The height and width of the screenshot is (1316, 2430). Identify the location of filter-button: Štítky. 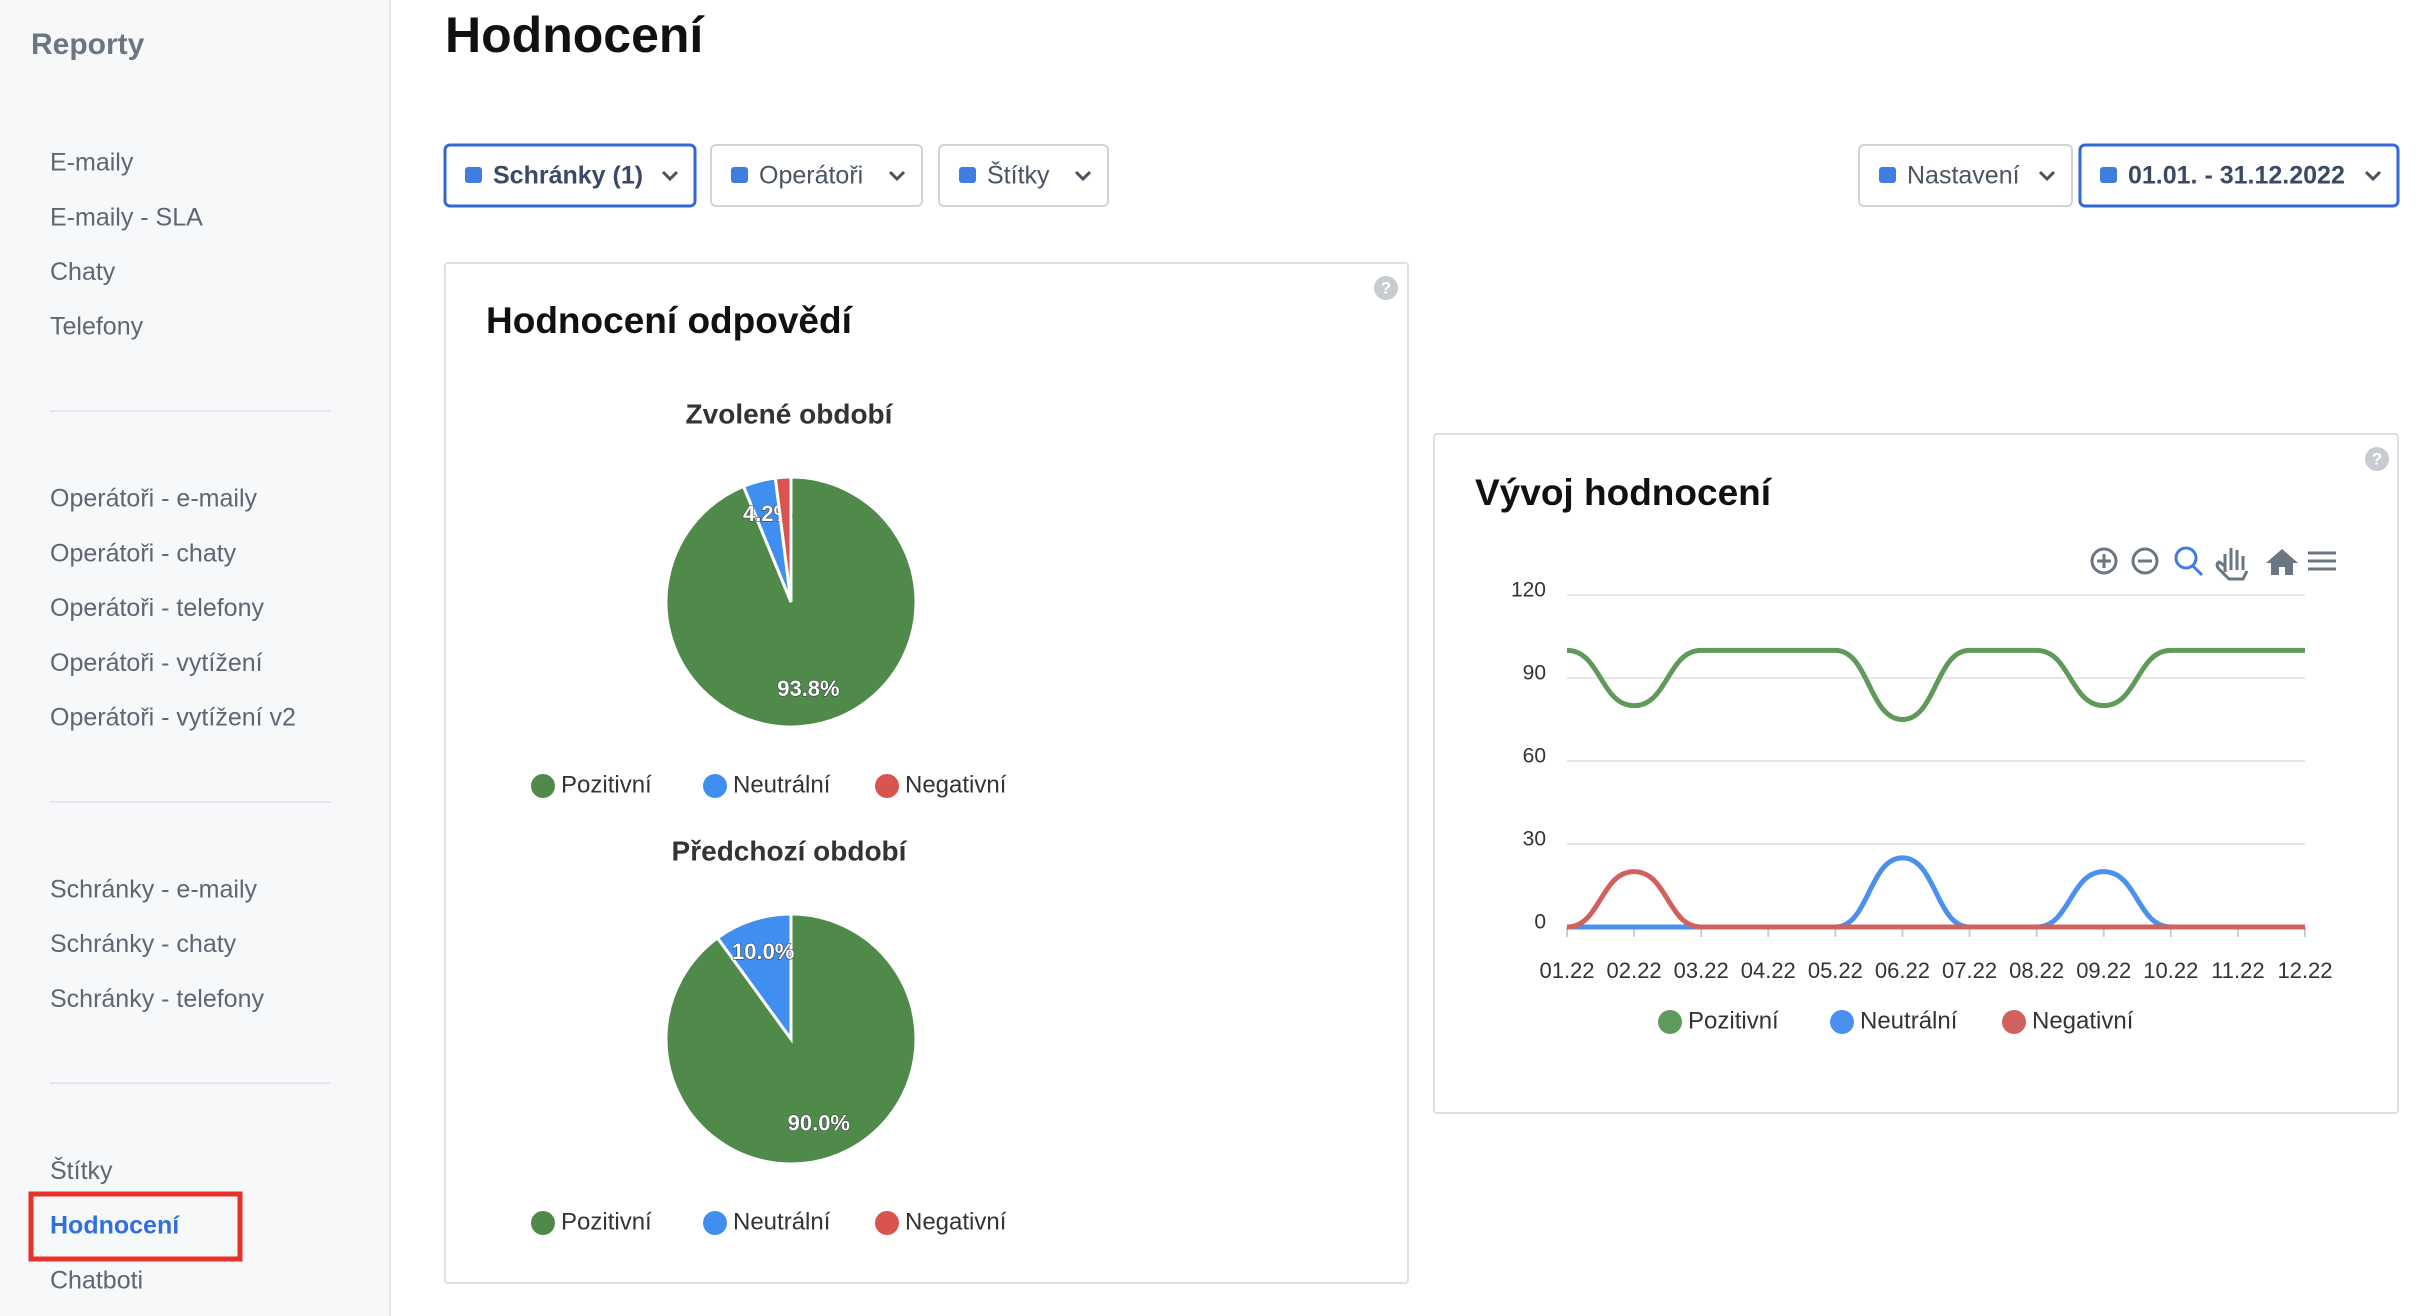
(1023, 175).